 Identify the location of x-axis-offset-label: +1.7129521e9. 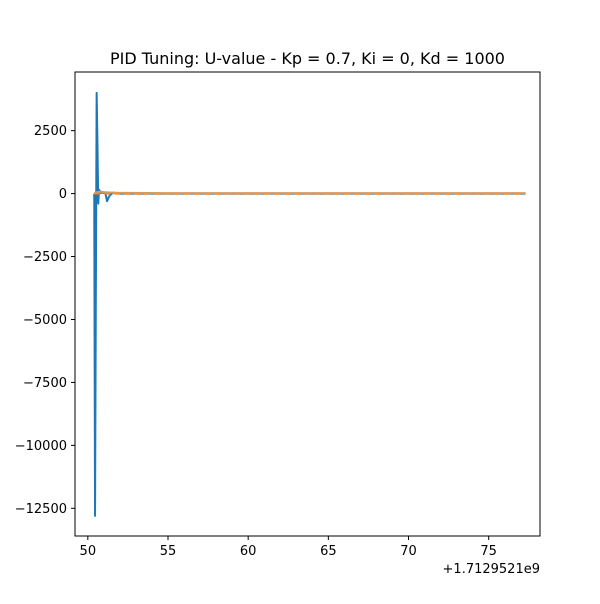
(491, 569).